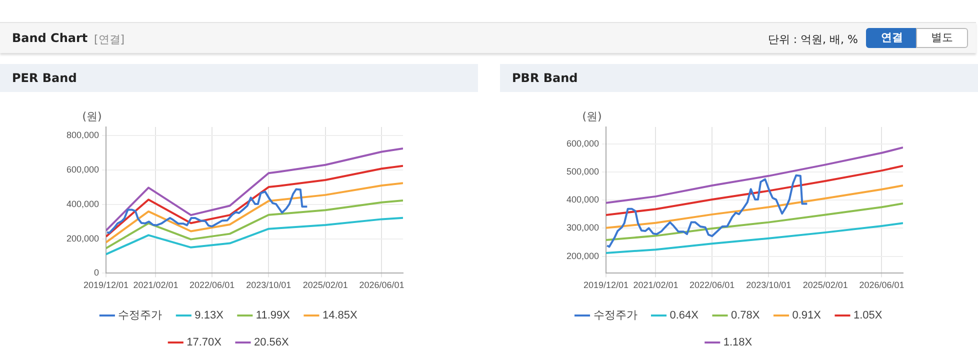 This screenshot has height=362, width=978. What do you see at coordinates (50, 38) in the screenshot?
I see `text: Band Chart` at bounding box center [50, 38].